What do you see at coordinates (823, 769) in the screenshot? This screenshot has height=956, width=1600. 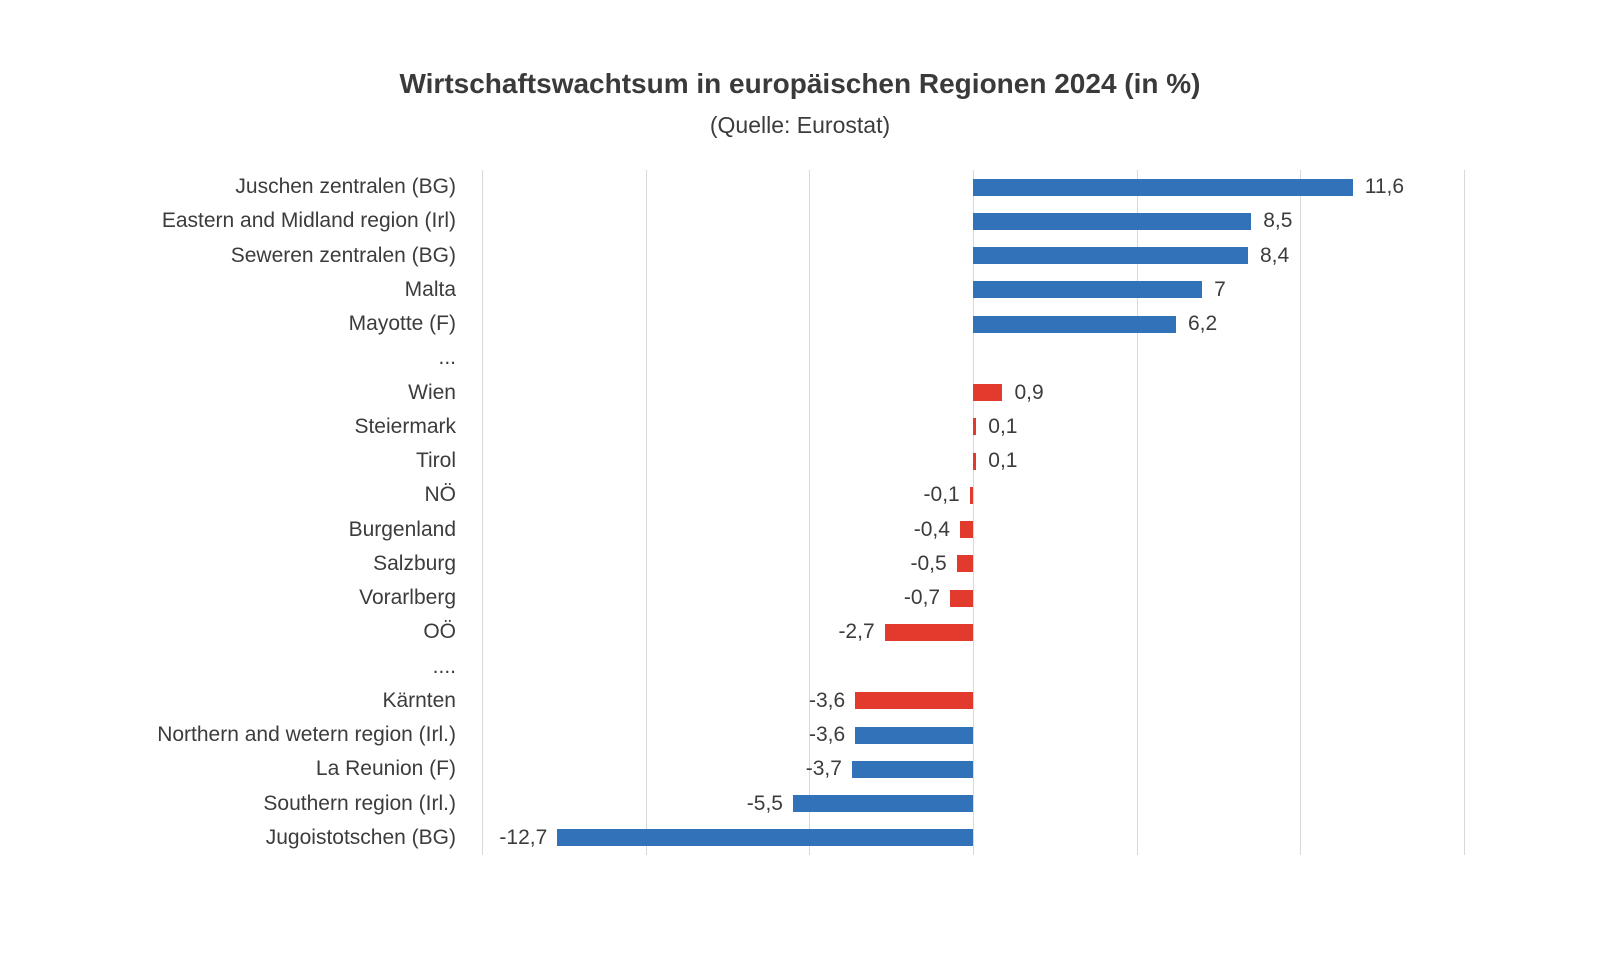 I see `value-label: -3,7` at bounding box center [823, 769].